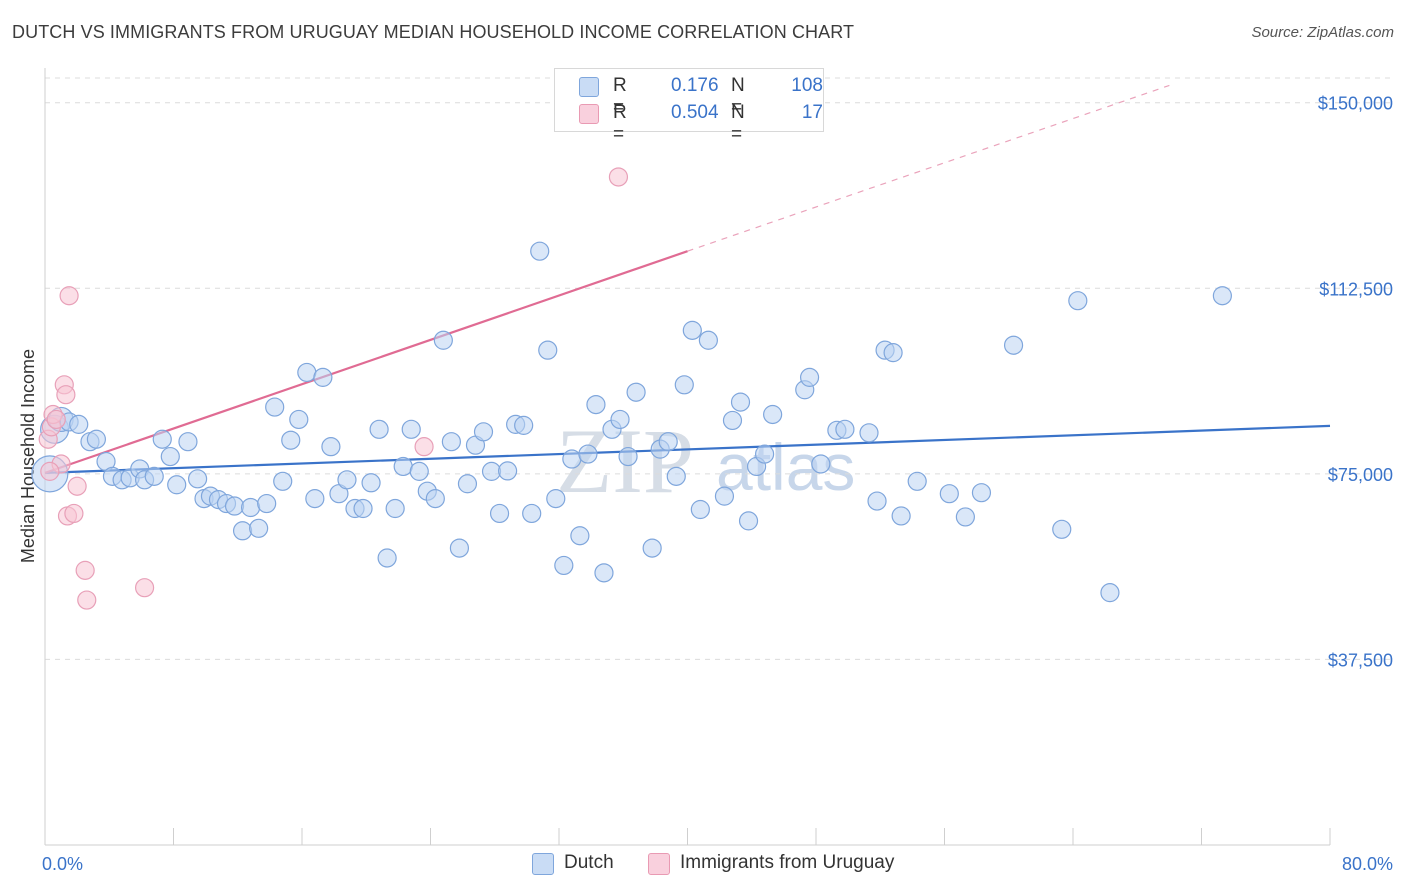  What do you see at coordinates (695, 112) in the screenshot?
I see `legend-r-value: 0.504` at bounding box center [695, 112].